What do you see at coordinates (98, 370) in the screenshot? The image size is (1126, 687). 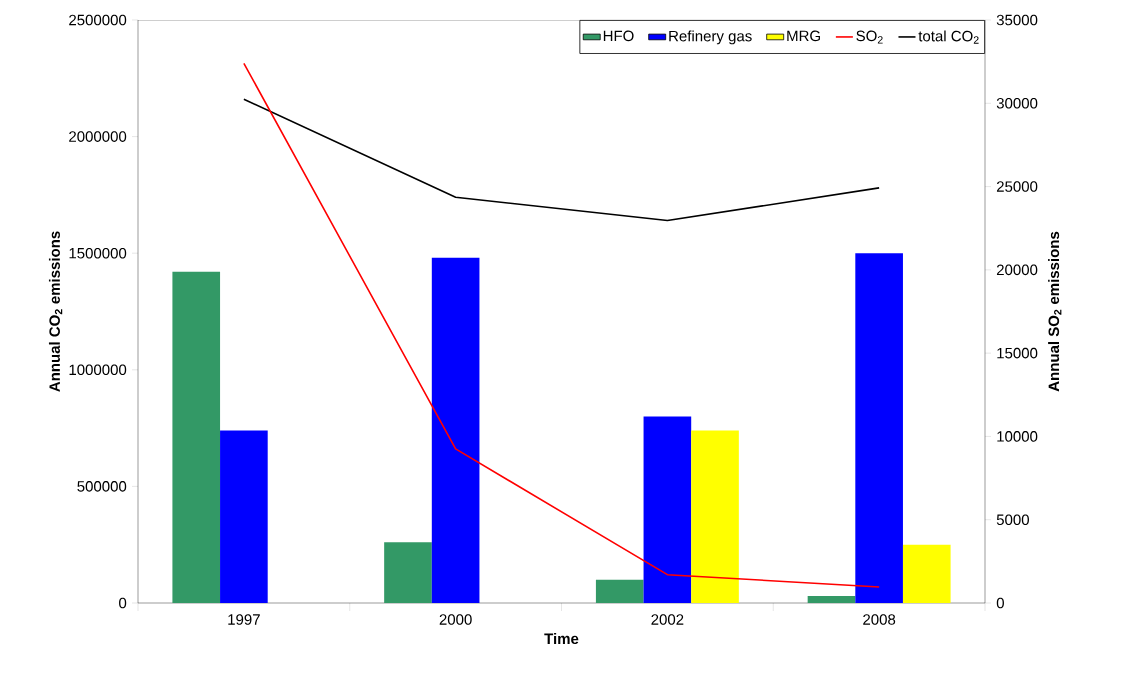 I see `y-tick-label: 1000000` at bounding box center [98, 370].